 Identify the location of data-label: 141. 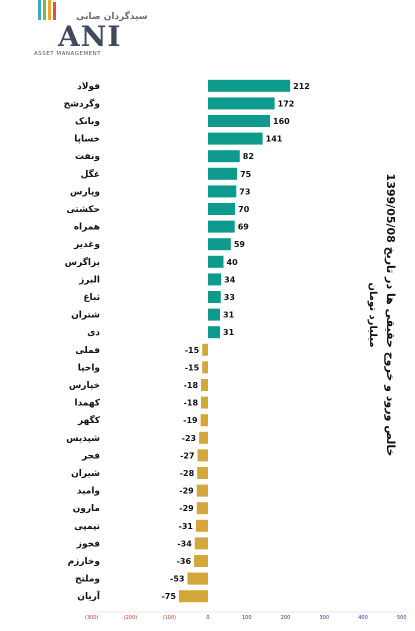
(274, 139).